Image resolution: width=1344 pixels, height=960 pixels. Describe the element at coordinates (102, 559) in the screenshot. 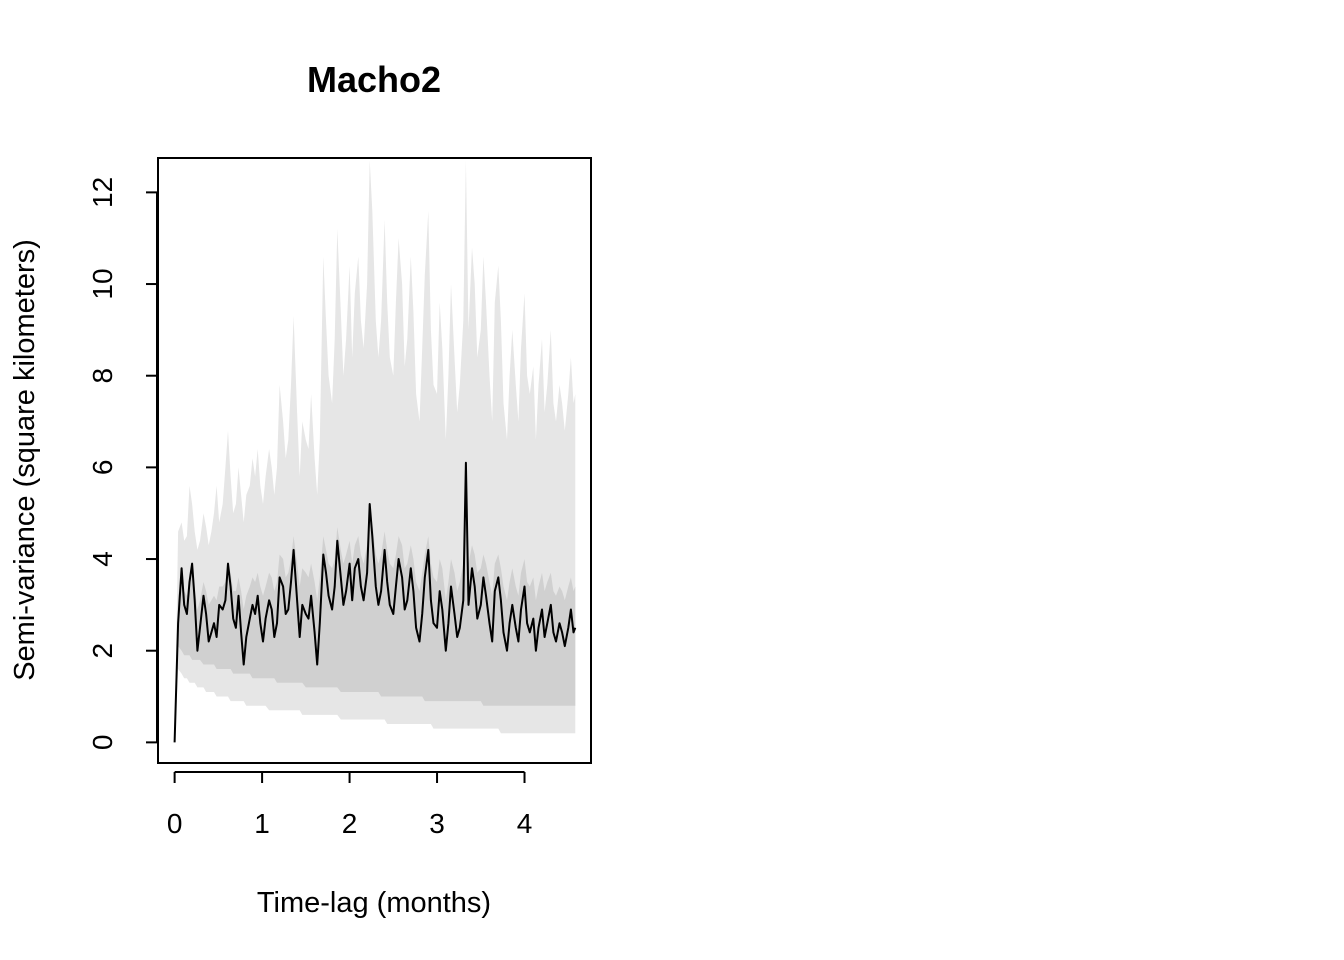

I see `y-tick-label: 4` at that location.